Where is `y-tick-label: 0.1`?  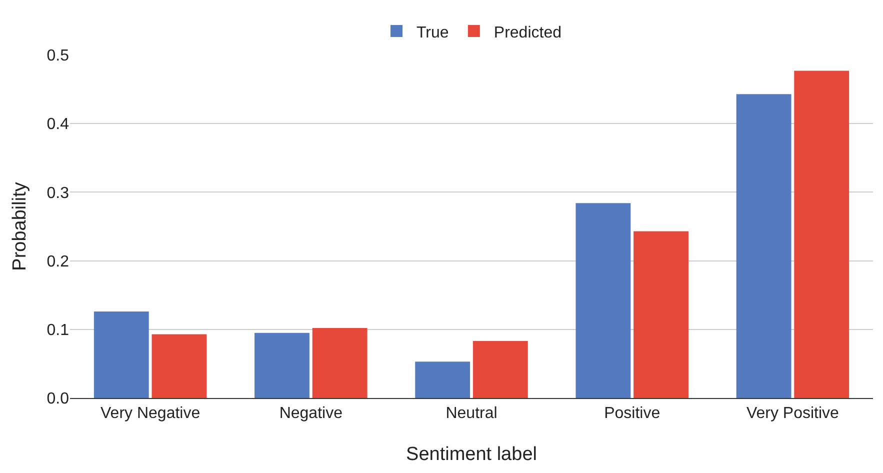 y-tick-label: 0.1 is located at coordinates (58, 330).